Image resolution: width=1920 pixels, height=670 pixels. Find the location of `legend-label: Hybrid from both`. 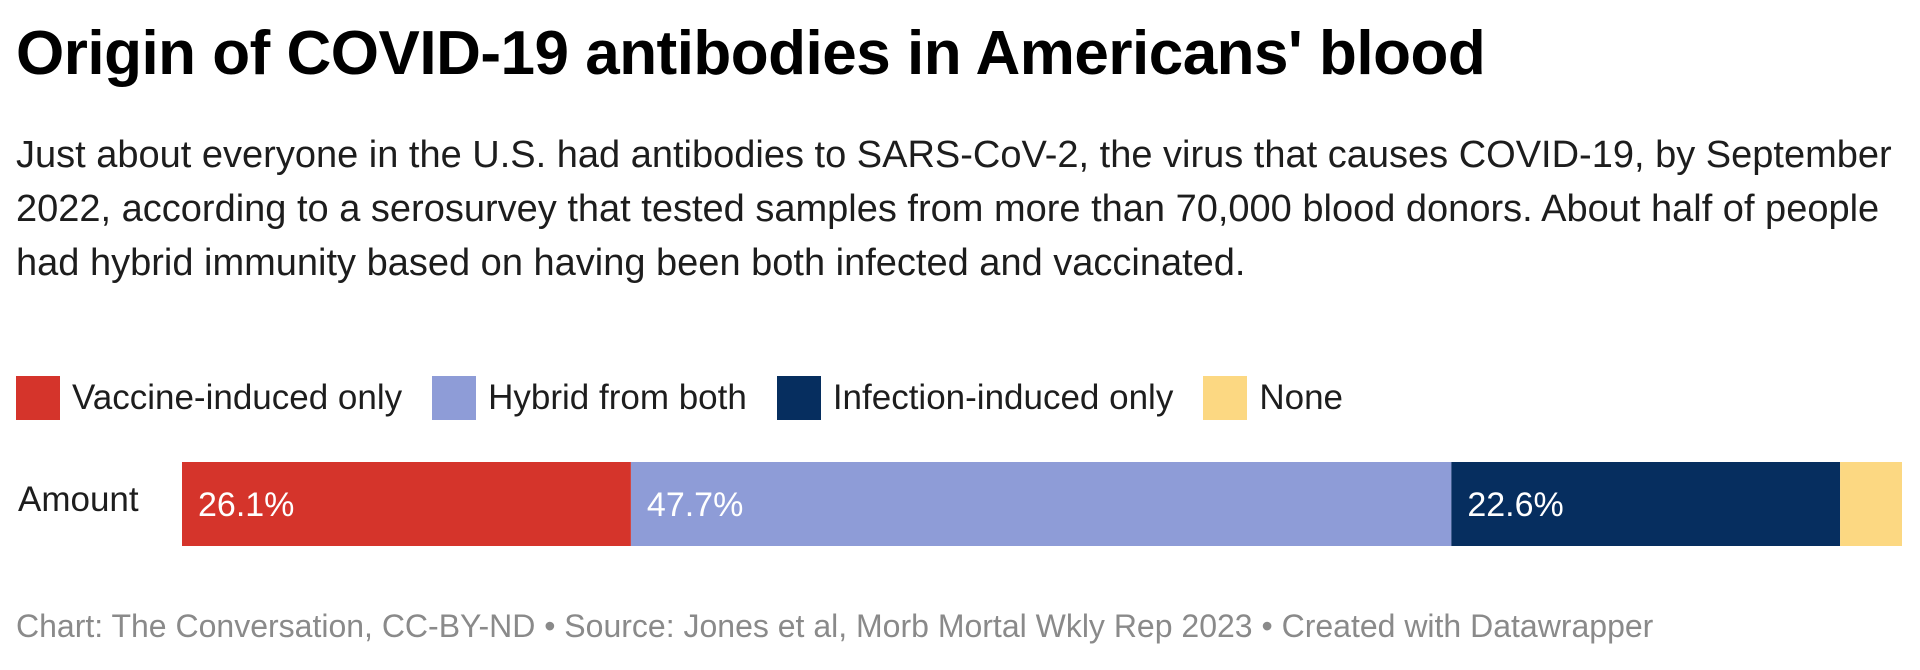

legend-label: Hybrid from both is located at coordinates (617, 397).